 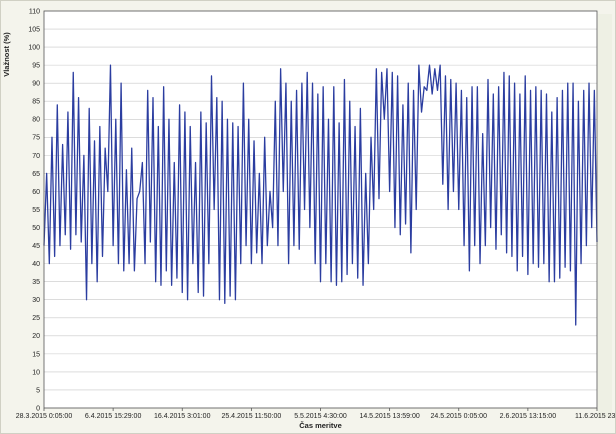 What do you see at coordinates (34, 47) in the screenshot?
I see `y-tick-label: 100` at bounding box center [34, 47].